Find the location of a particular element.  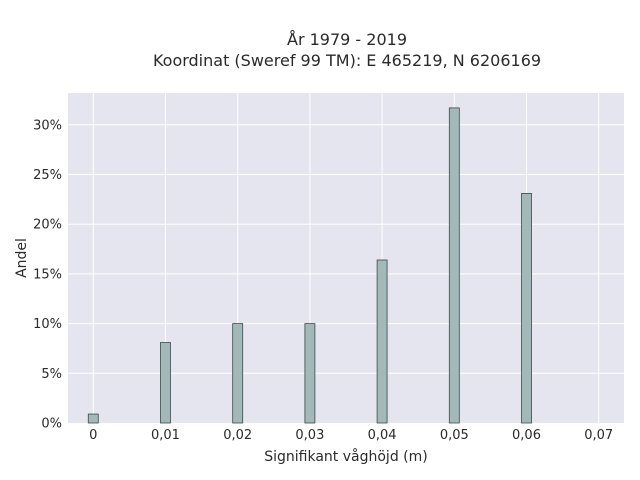

y-axis-title: Andel is located at coordinates (22, 258).